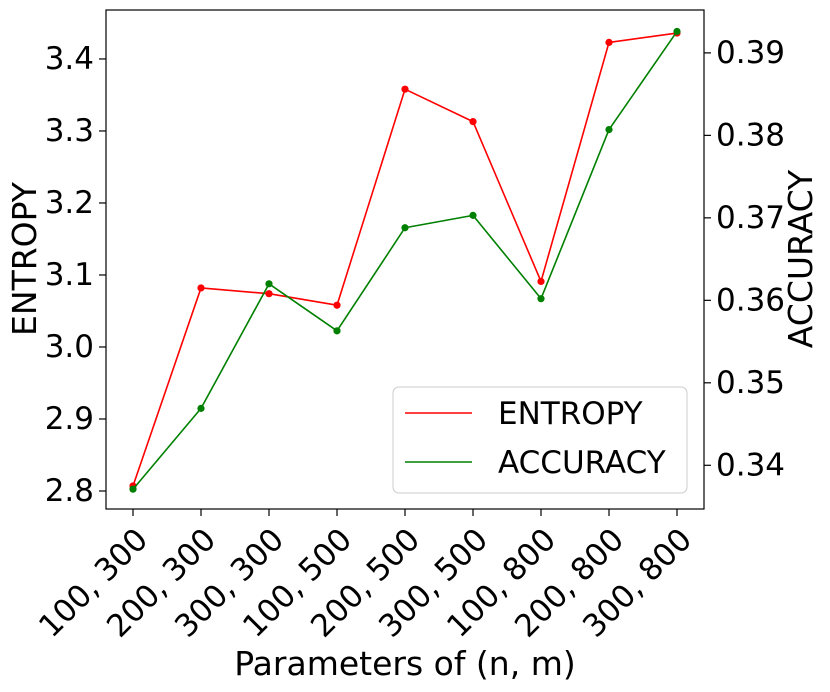 This screenshot has width=830, height=692. Describe the element at coordinates (540, 440) in the screenshot. I see `legend: ENTROPY ACCURACY` at that location.